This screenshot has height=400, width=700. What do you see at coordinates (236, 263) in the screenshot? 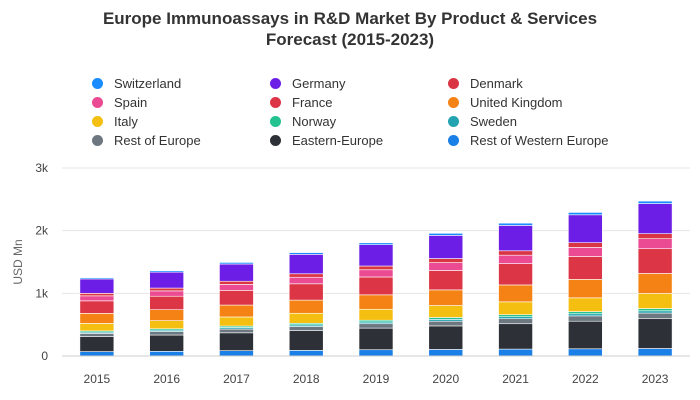
I see `bar-segment-switzerland: Switzerland 2017: 25` at bounding box center [236, 263].